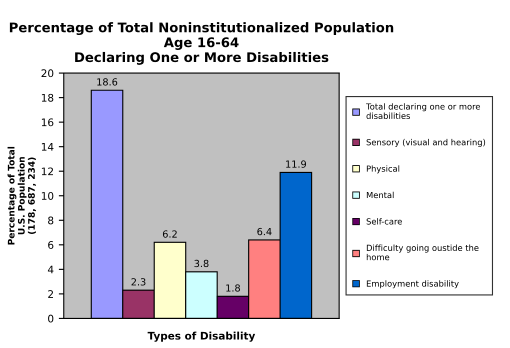 Image resolution: width=510 pixels, height=348 pixels. I want to click on data-label: 18.6, so click(107, 82).